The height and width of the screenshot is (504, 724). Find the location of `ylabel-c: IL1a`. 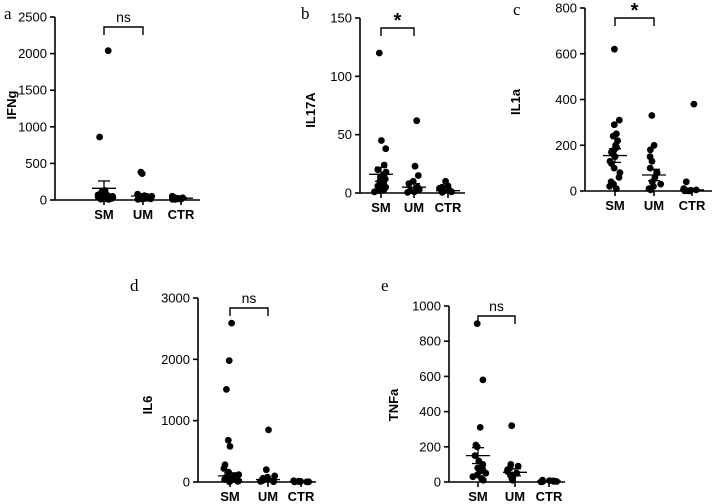

ylabel-c: IL1a is located at coordinates (515, 101).